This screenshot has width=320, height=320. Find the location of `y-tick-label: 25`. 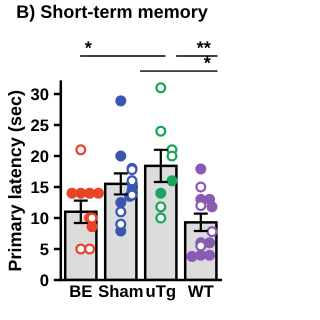

y-tick-label: 25 is located at coordinates (40, 125).